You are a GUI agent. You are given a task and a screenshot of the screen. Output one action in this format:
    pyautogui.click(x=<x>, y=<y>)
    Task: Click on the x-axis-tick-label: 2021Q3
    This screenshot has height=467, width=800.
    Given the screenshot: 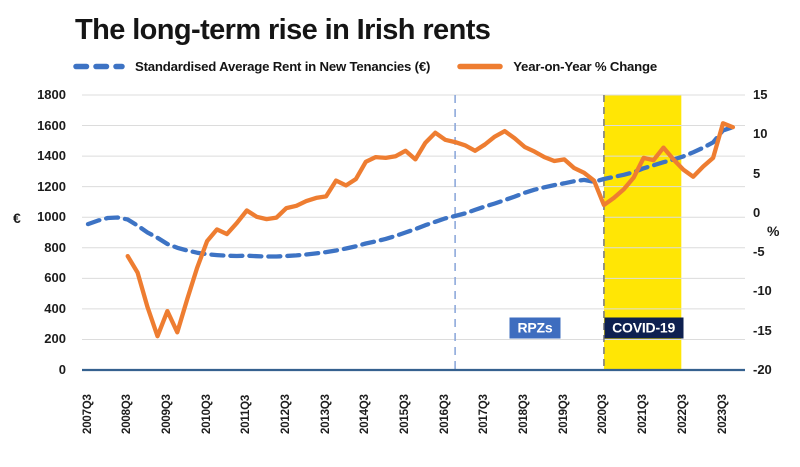 What is the action you would take?
    pyautogui.click(x=643, y=414)
    